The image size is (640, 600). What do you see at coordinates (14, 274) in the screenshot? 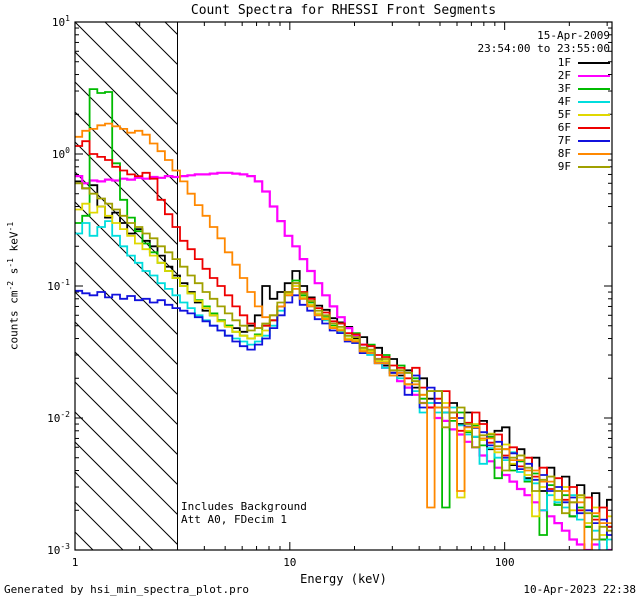
I see `y-axis-label-text: s` at bounding box center [14, 274].